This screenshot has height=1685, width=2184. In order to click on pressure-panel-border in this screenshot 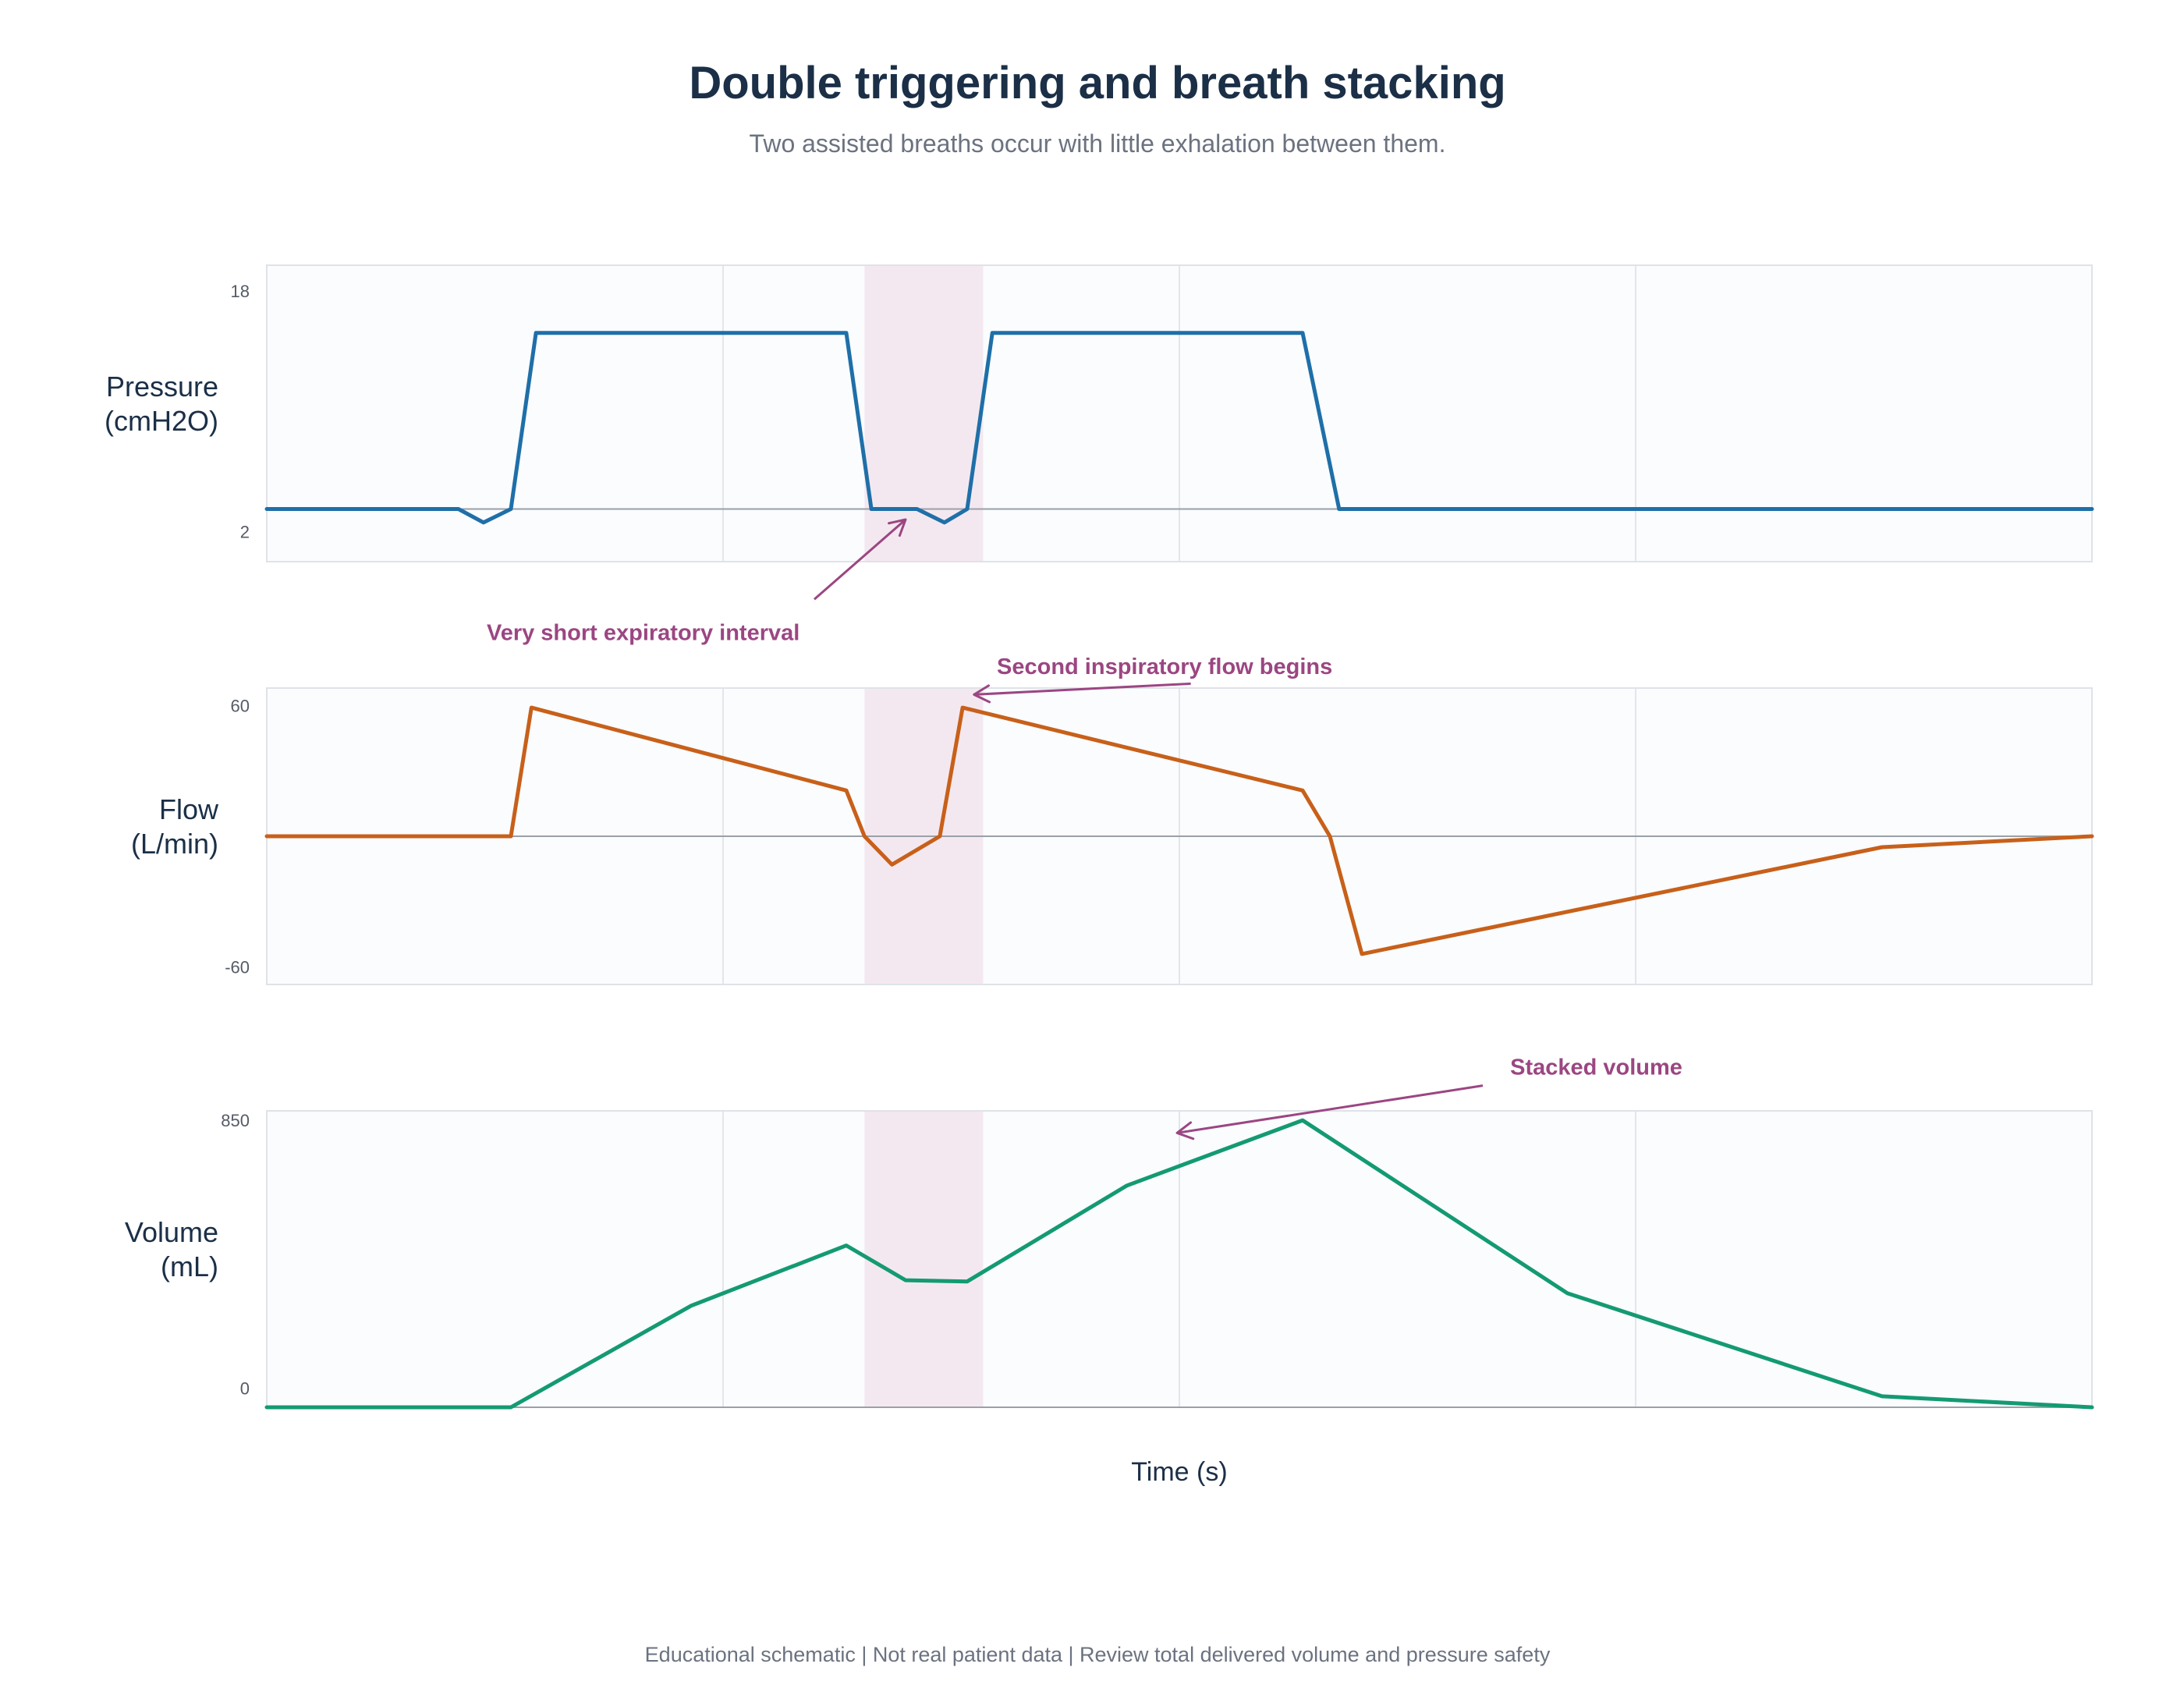, I will do `click(1180, 413)`.